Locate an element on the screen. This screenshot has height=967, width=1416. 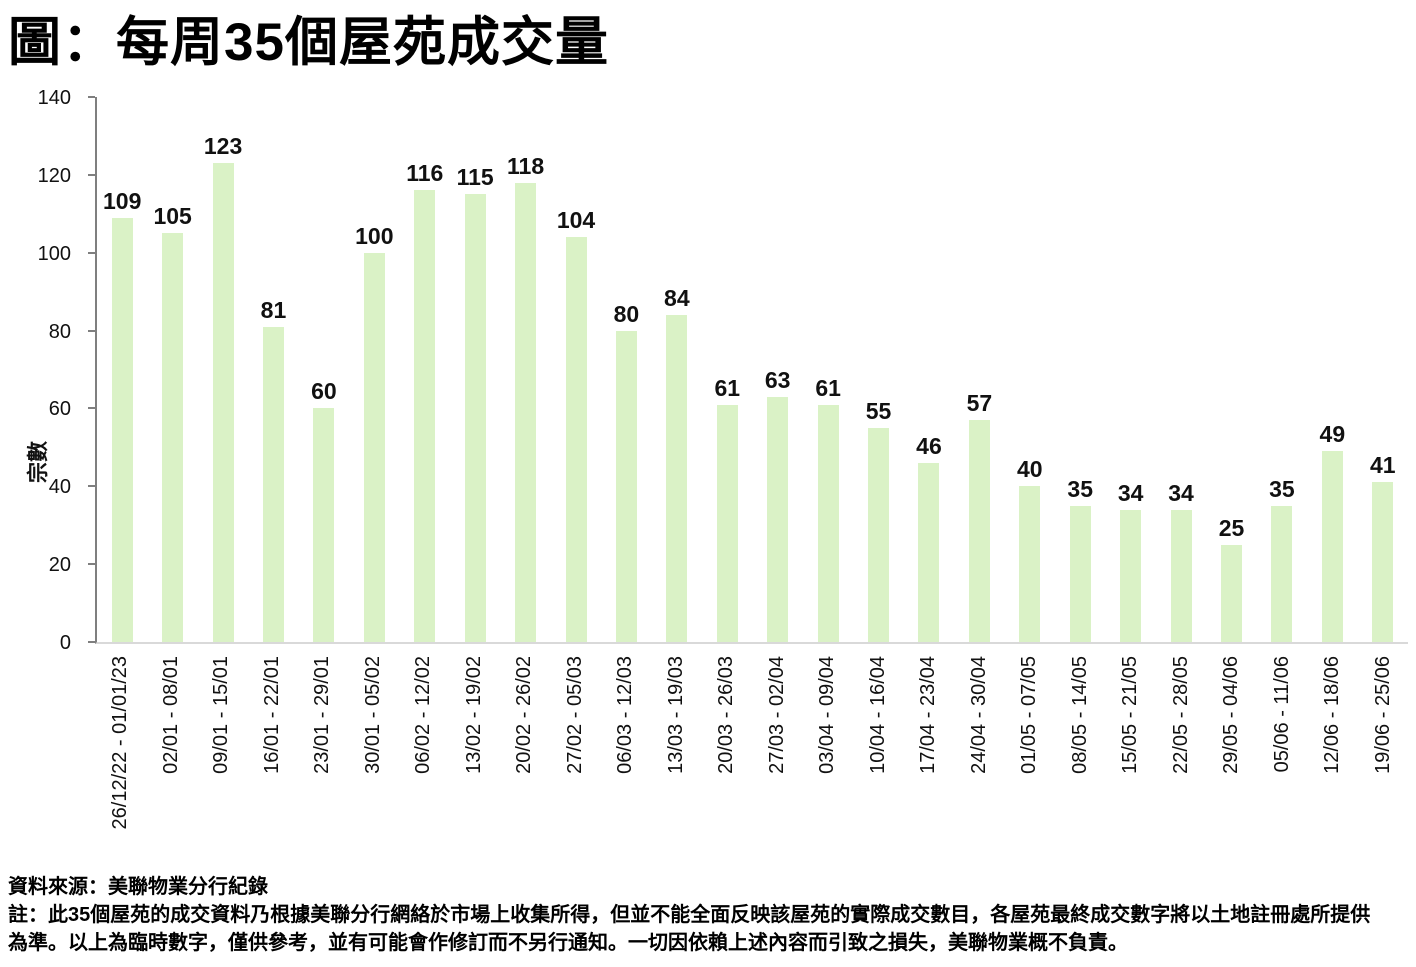
x-tick-label: 29/05 - 04/06 is located at coordinates (1231, 715).